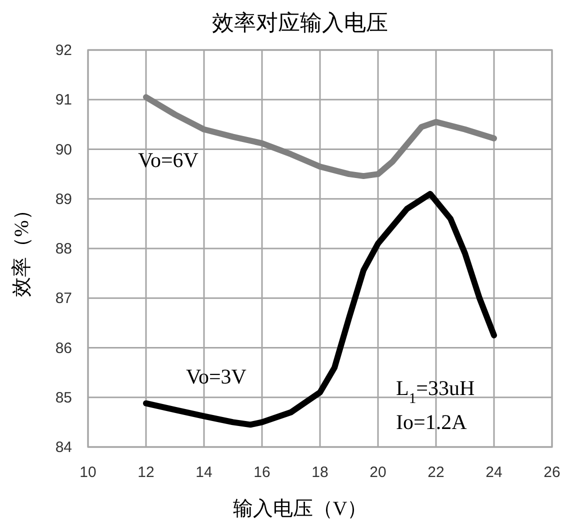 The height and width of the screenshot is (526, 561). What do you see at coordinates (168, 160) in the screenshot?
I see `series-label: Vo=6V` at bounding box center [168, 160].